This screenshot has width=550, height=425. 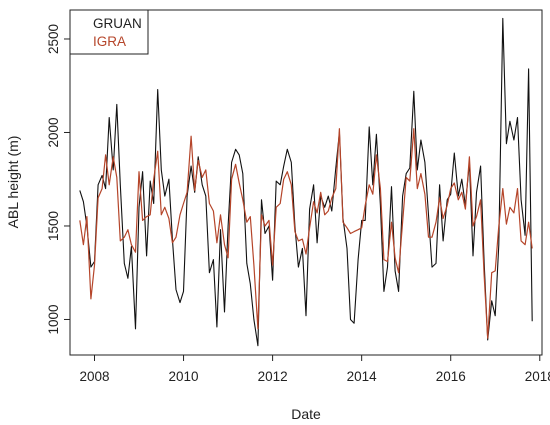 I want to click on legend-entry-gruan: GRUAN, so click(x=117, y=23).